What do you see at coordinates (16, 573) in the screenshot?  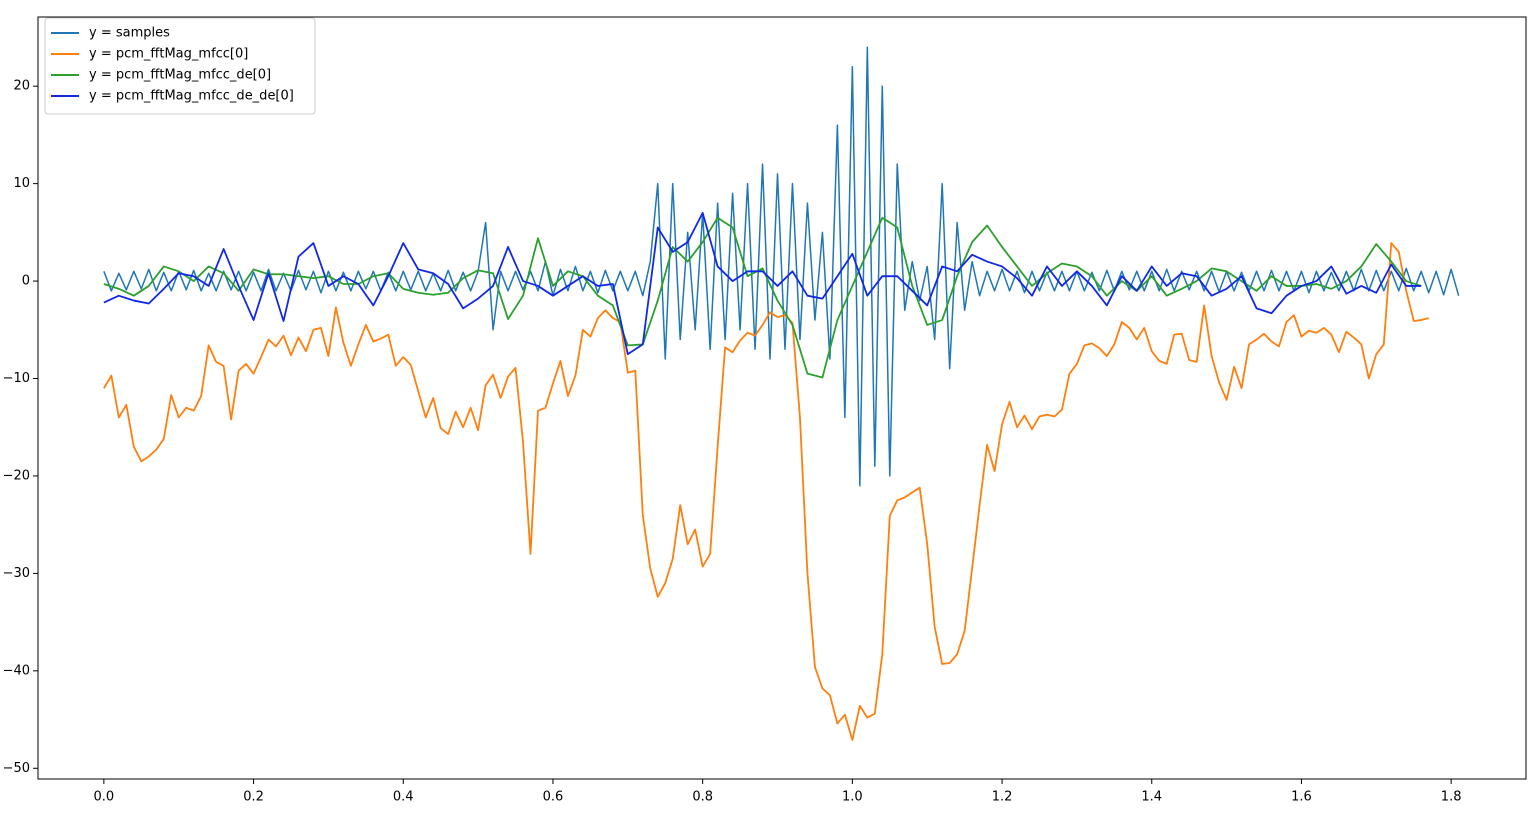 I see `y-tick-label: −30` at bounding box center [16, 573].